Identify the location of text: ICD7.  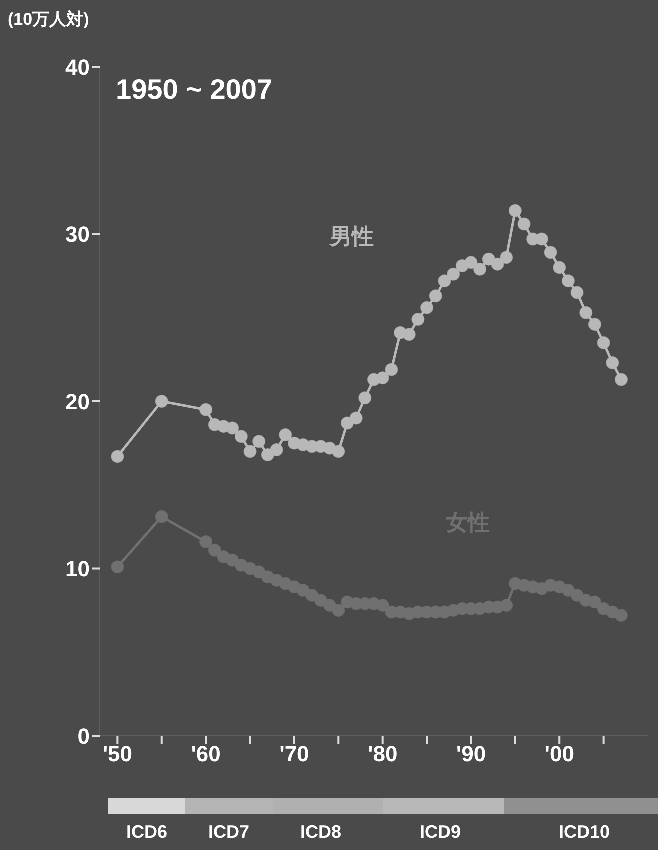
(228, 832).